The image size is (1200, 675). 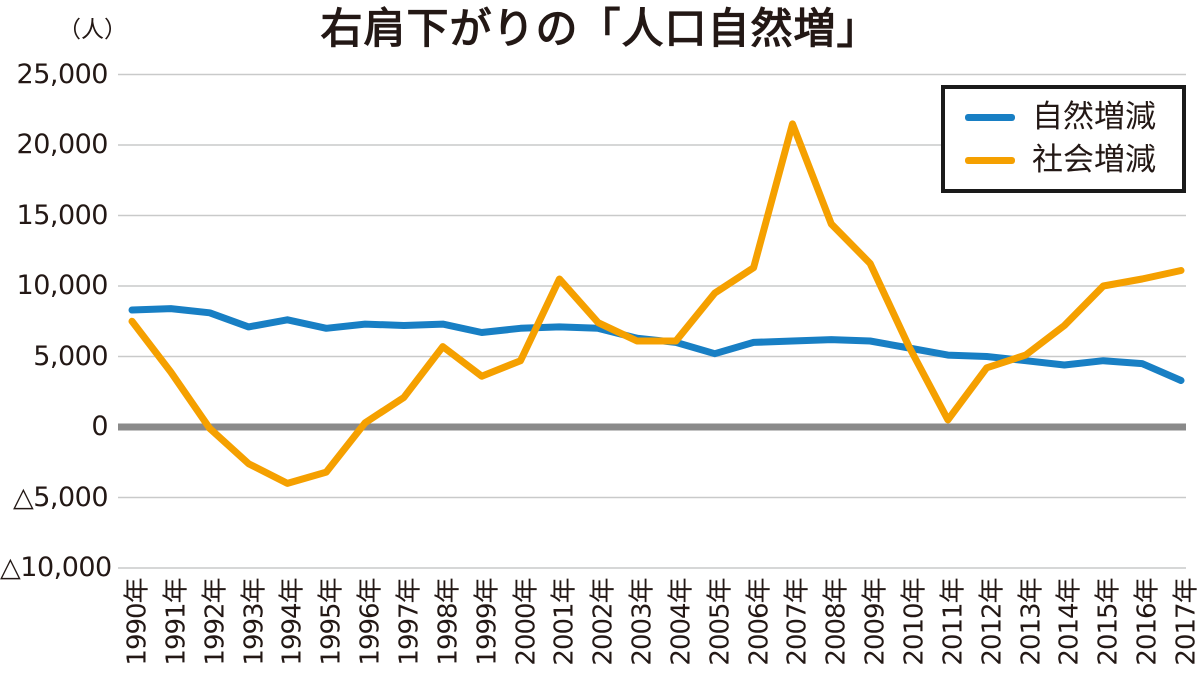 I want to click on chart-title: 右肩下がりの「人口自然増」, so click(x=600, y=28).